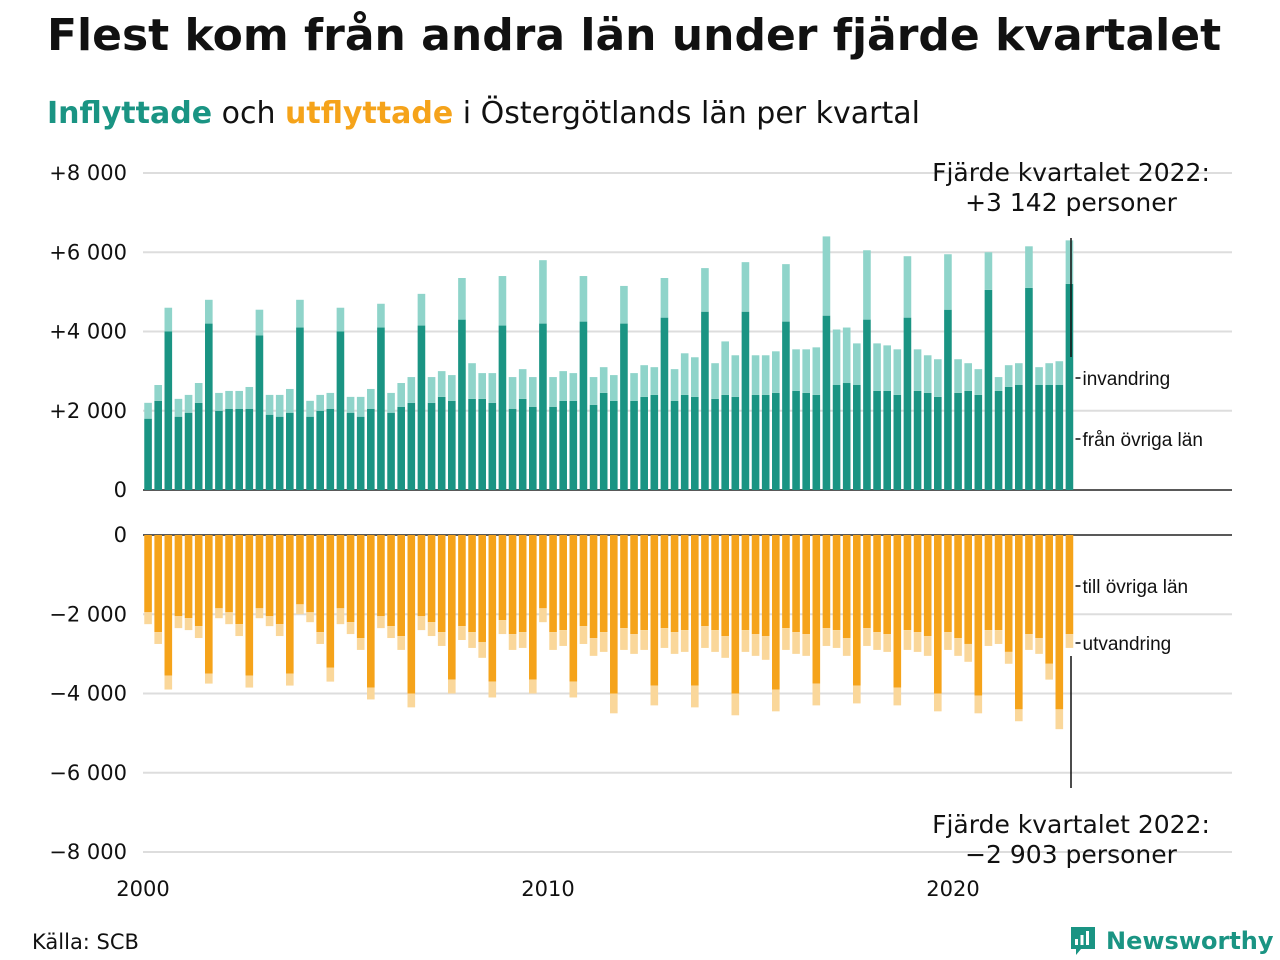  What do you see at coordinates (85, 942) in the screenshot?
I see `source-note: Källa: SCB` at bounding box center [85, 942].